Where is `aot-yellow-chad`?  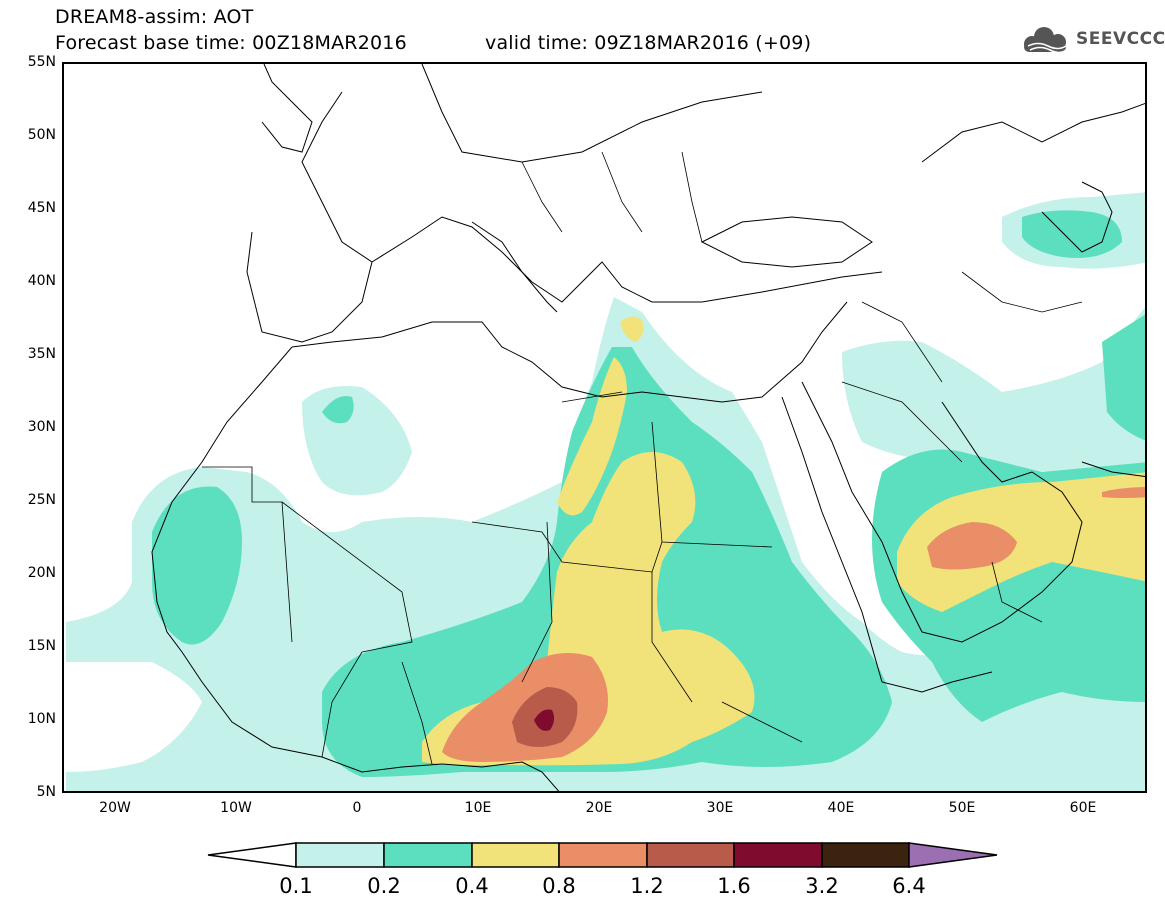 aot-yellow-chad is located at coordinates (588, 609).